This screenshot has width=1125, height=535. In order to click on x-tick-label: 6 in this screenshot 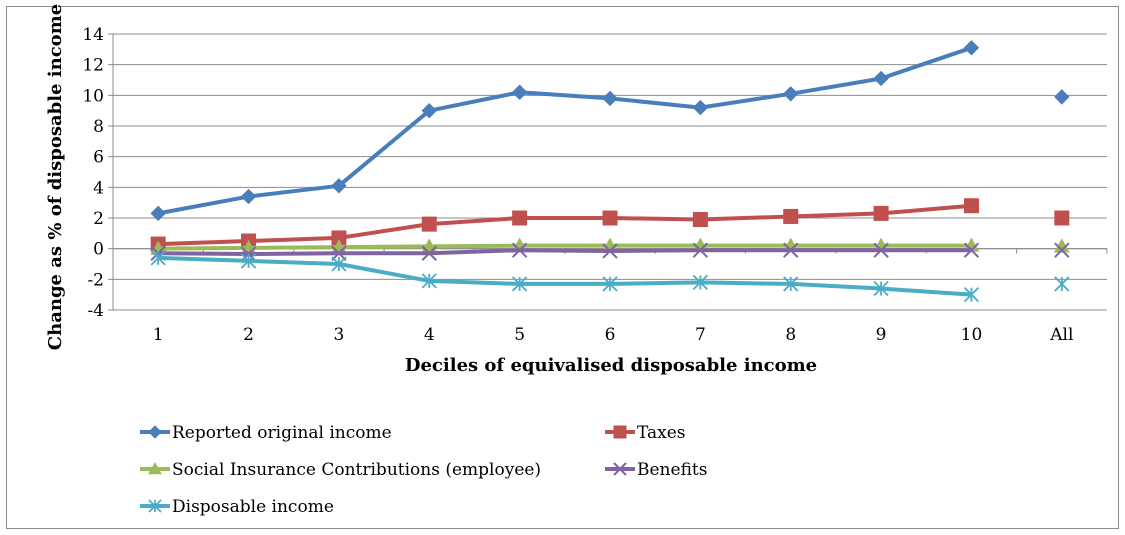, I will do `click(610, 335)`.